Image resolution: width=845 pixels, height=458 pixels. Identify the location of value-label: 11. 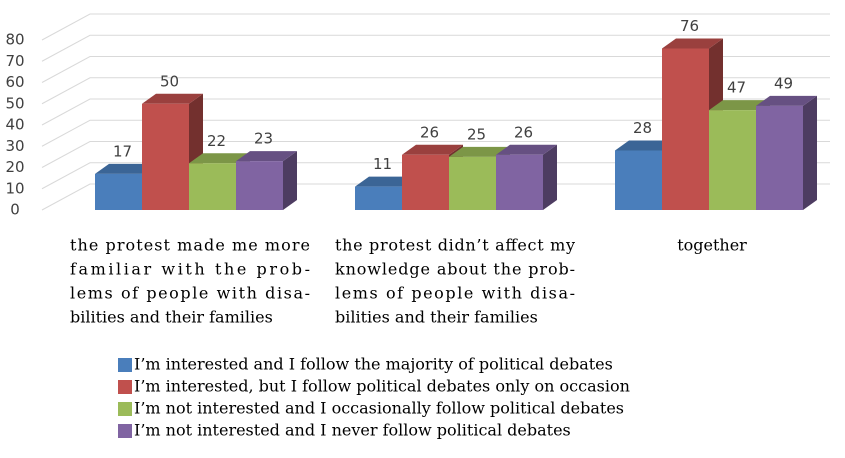
(382, 164).